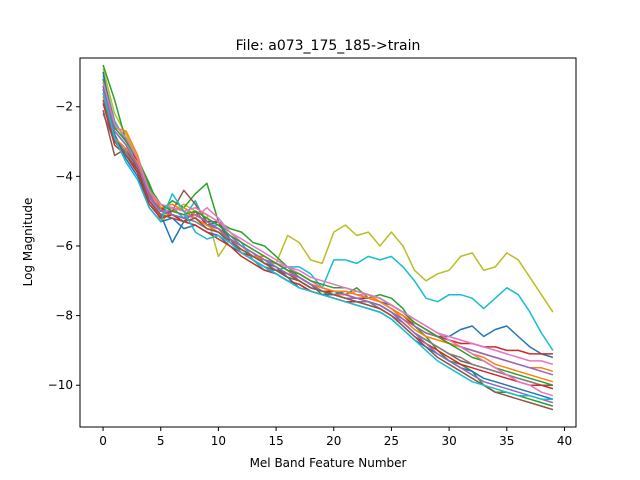 Image resolution: width=640 pixels, height=480 pixels. What do you see at coordinates (506, 441) in the screenshot?
I see `x-tick-label: 35` at bounding box center [506, 441].